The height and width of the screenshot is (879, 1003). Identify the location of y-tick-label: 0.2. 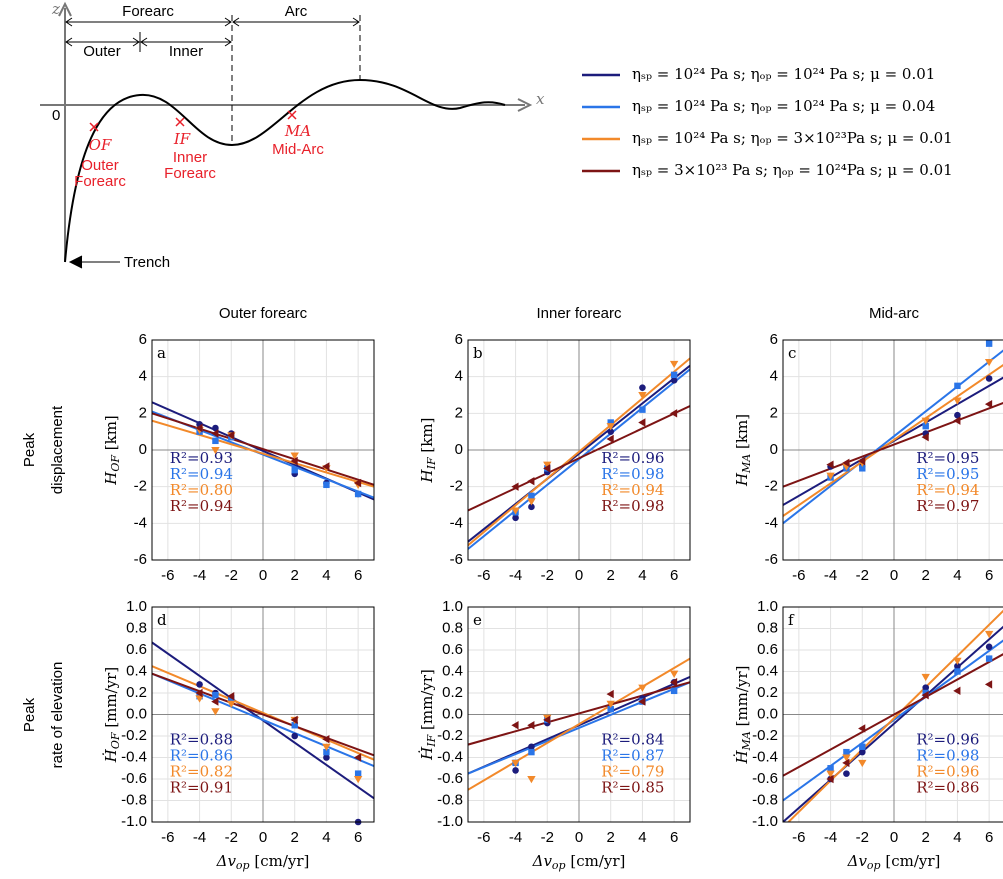
(767, 692).